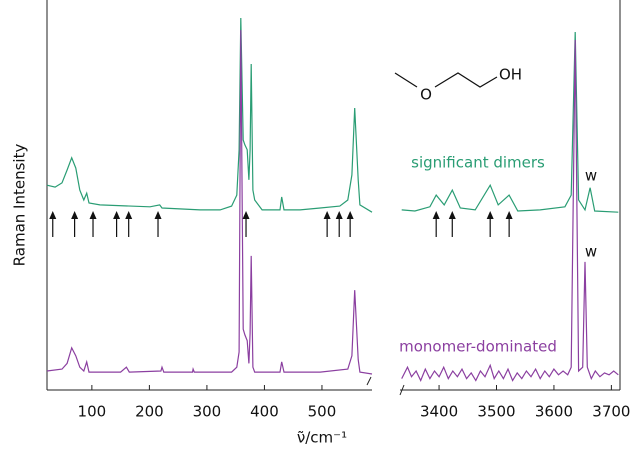 This screenshot has width=641, height=449. Describe the element at coordinates (439, 412) in the screenshot. I see `x-tick-label: 3400` at that location.